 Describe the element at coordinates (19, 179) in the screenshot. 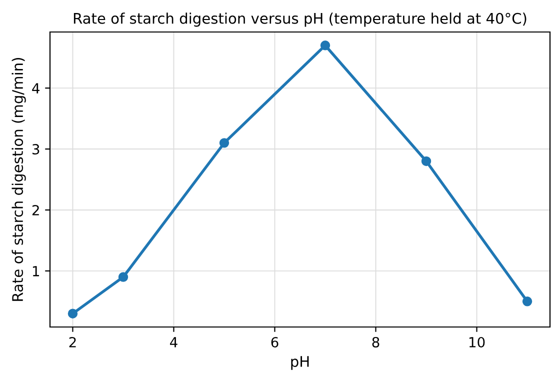

I see `y-axis-title: Rate of starch digestion (mg/min)` at that location.